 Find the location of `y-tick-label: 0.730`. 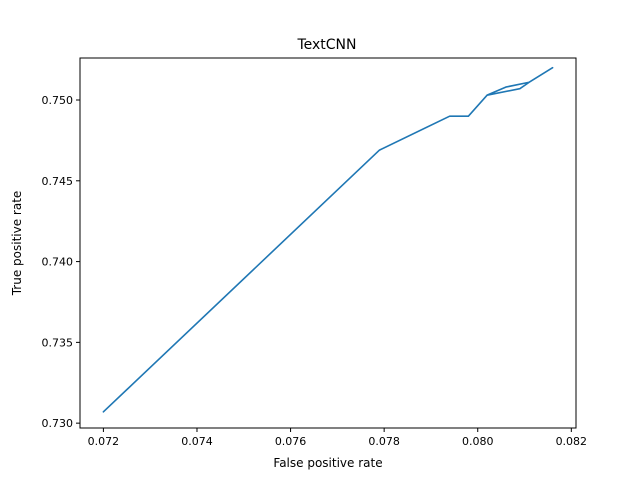

y-tick-label: 0.730 is located at coordinates (58, 423).